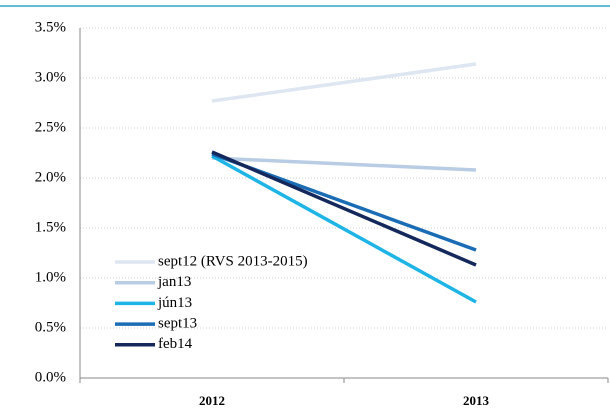  Describe the element at coordinates (177, 324) in the screenshot. I see `legend-label: sept13` at that location.